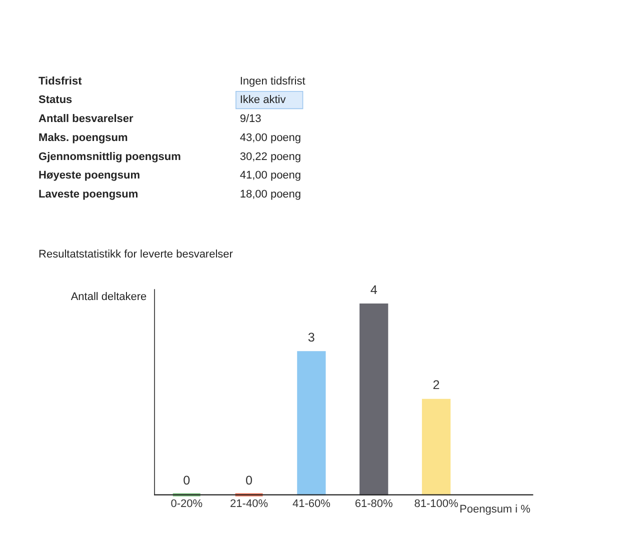 This screenshot has width=626, height=546. Describe the element at coordinates (271, 194) in the screenshot. I see `text: 18,00 poeng` at that location.